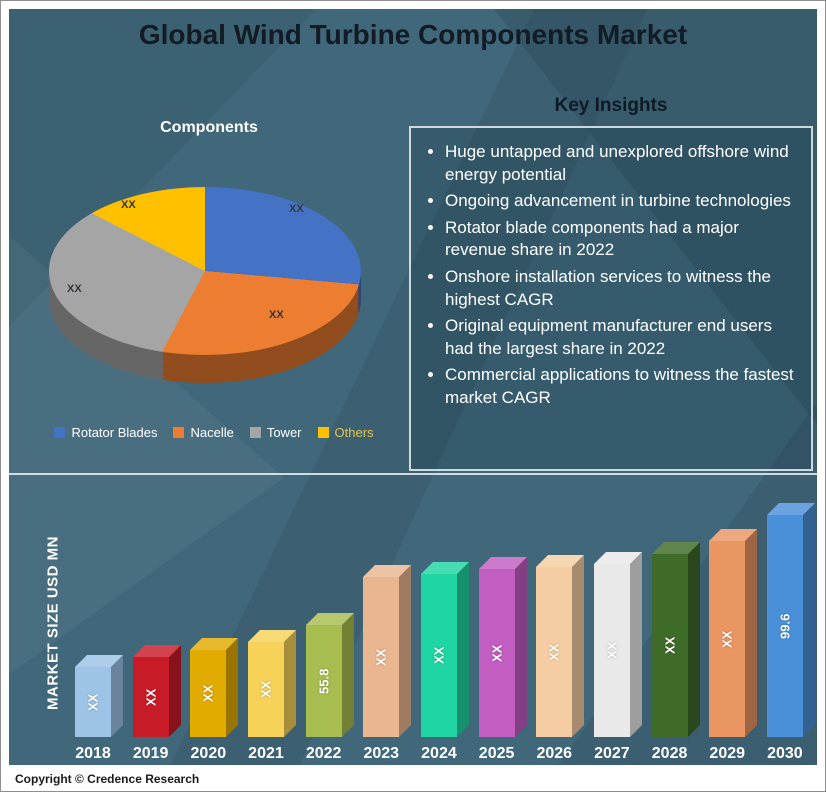 The height and width of the screenshot is (792, 826). What do you see at coordinates (284, 432) in the screenshot?
I see `legend-label: Tower` at bounding box center [284, 432].